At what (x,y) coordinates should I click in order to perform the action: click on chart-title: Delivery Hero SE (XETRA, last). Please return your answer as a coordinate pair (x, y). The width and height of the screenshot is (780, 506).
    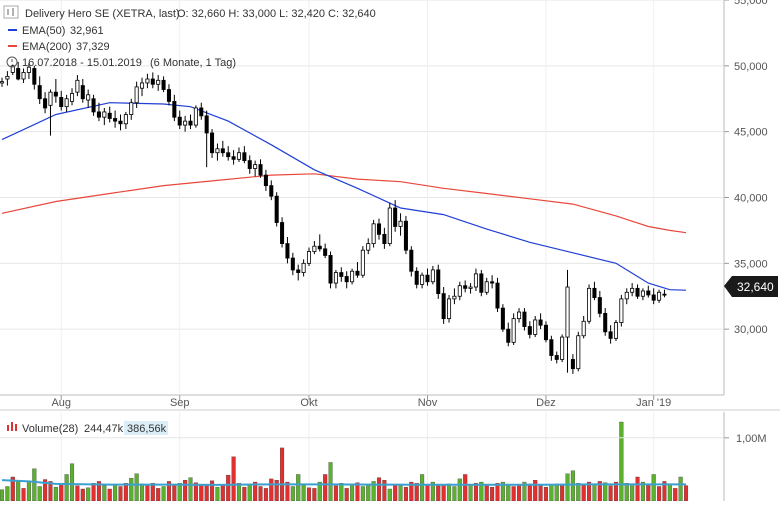
    Looking at the image, I should click on (102, 14).